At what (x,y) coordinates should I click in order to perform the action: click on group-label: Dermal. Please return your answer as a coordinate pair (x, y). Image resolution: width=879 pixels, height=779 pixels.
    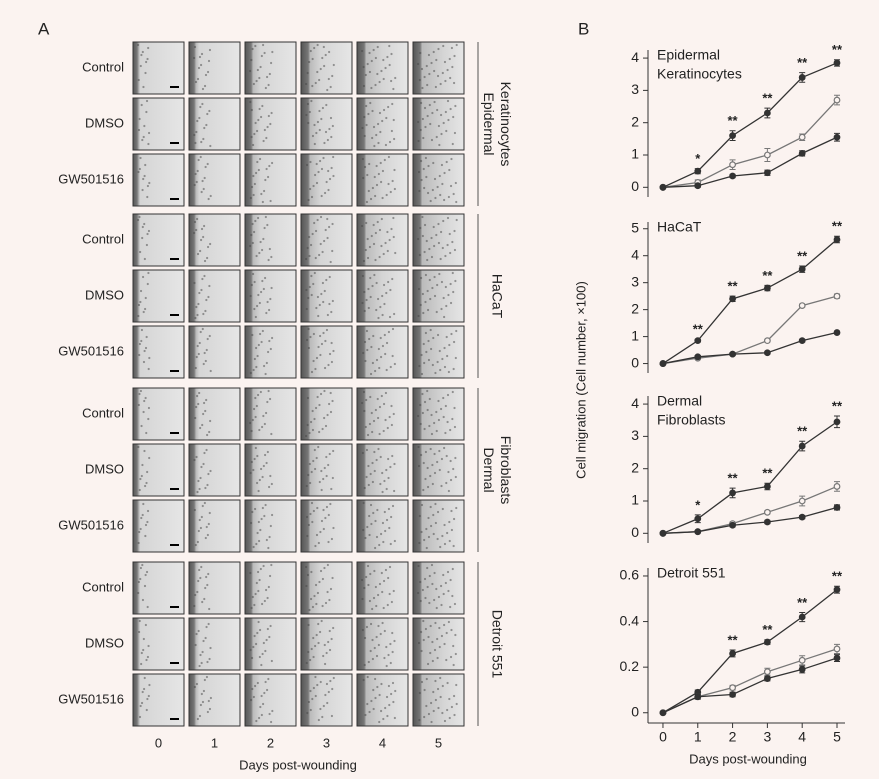
    Looking at the image, I should click on (489, 469).